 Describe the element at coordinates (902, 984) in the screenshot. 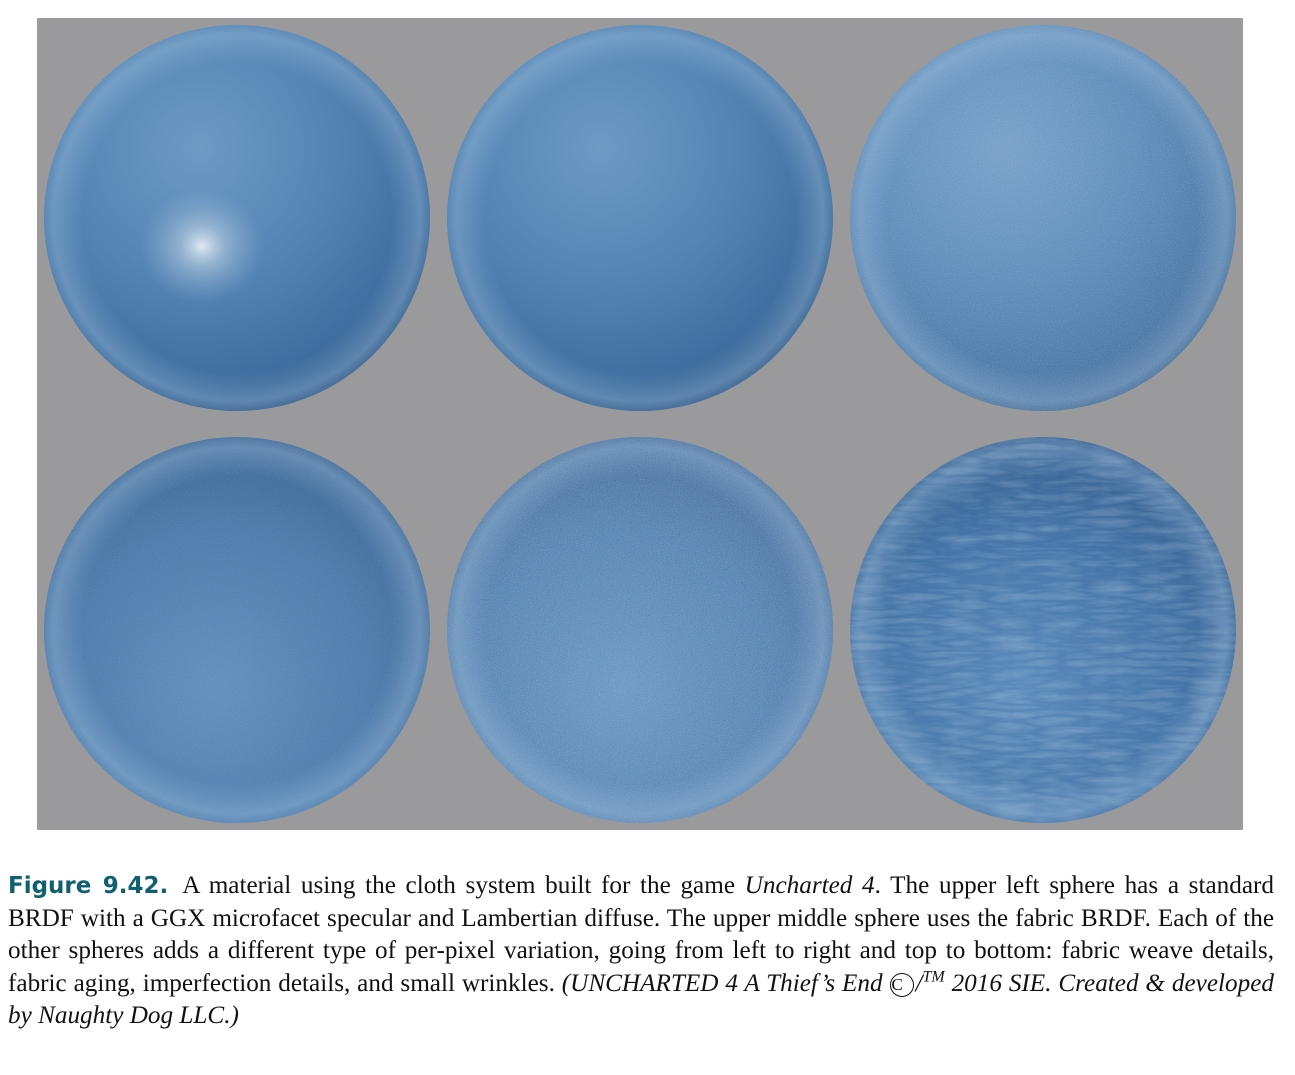

I see `copyright-icon: C` at that location.